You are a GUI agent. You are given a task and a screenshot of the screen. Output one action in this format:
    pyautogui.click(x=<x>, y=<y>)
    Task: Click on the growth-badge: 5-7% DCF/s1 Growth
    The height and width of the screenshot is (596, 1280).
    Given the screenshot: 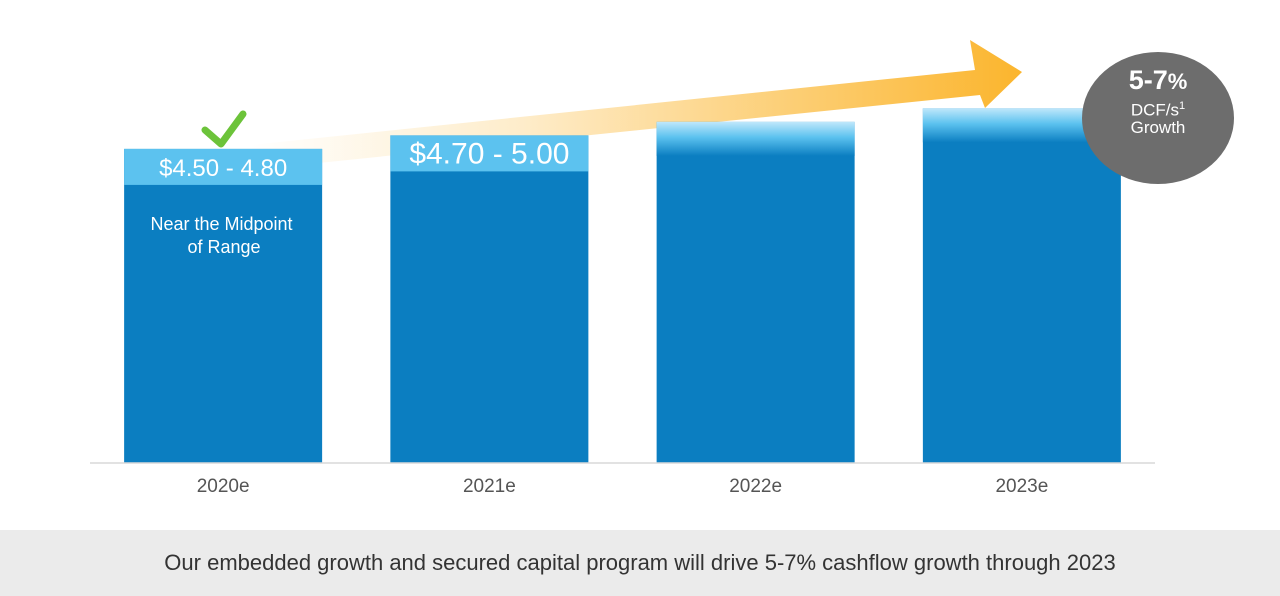 What is the action you would take?
    pyautogui.click(x=1158, y=118)
    